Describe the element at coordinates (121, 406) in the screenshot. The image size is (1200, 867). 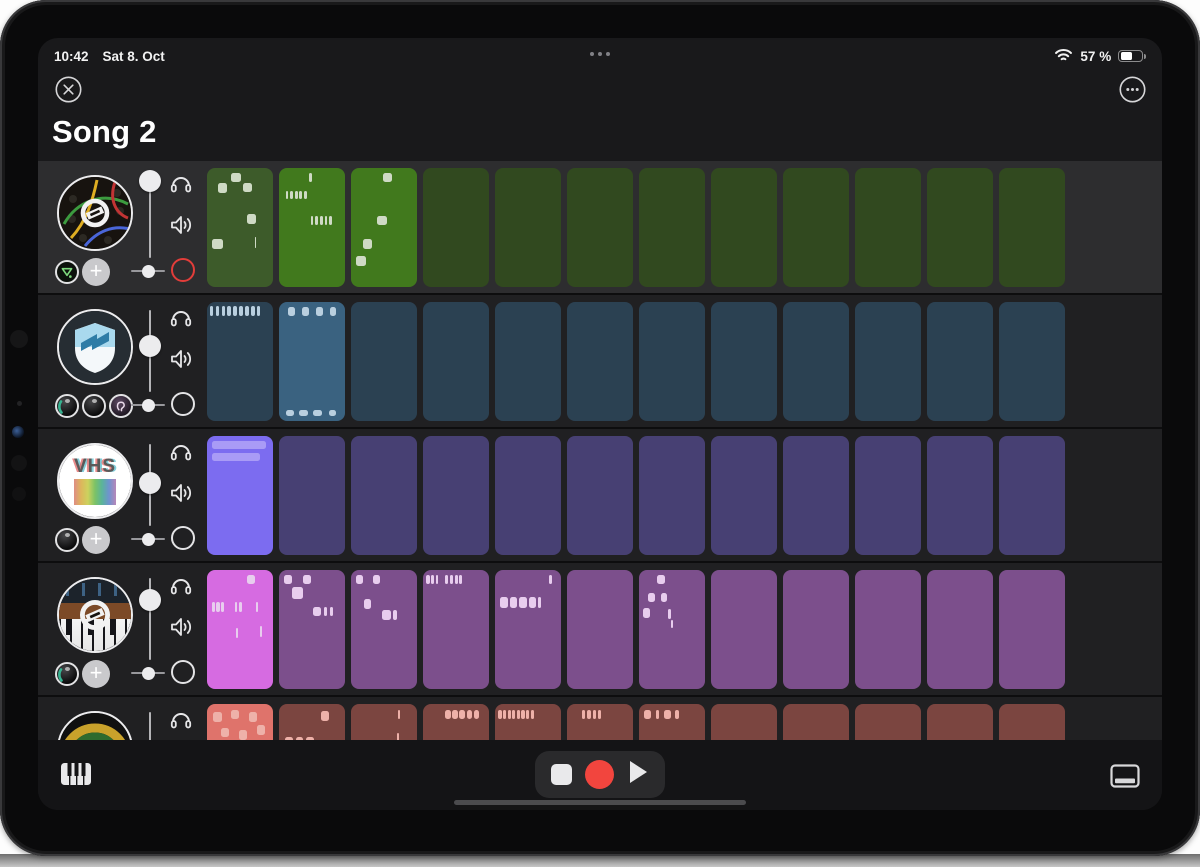
I see `knob-ear-button` at that location.